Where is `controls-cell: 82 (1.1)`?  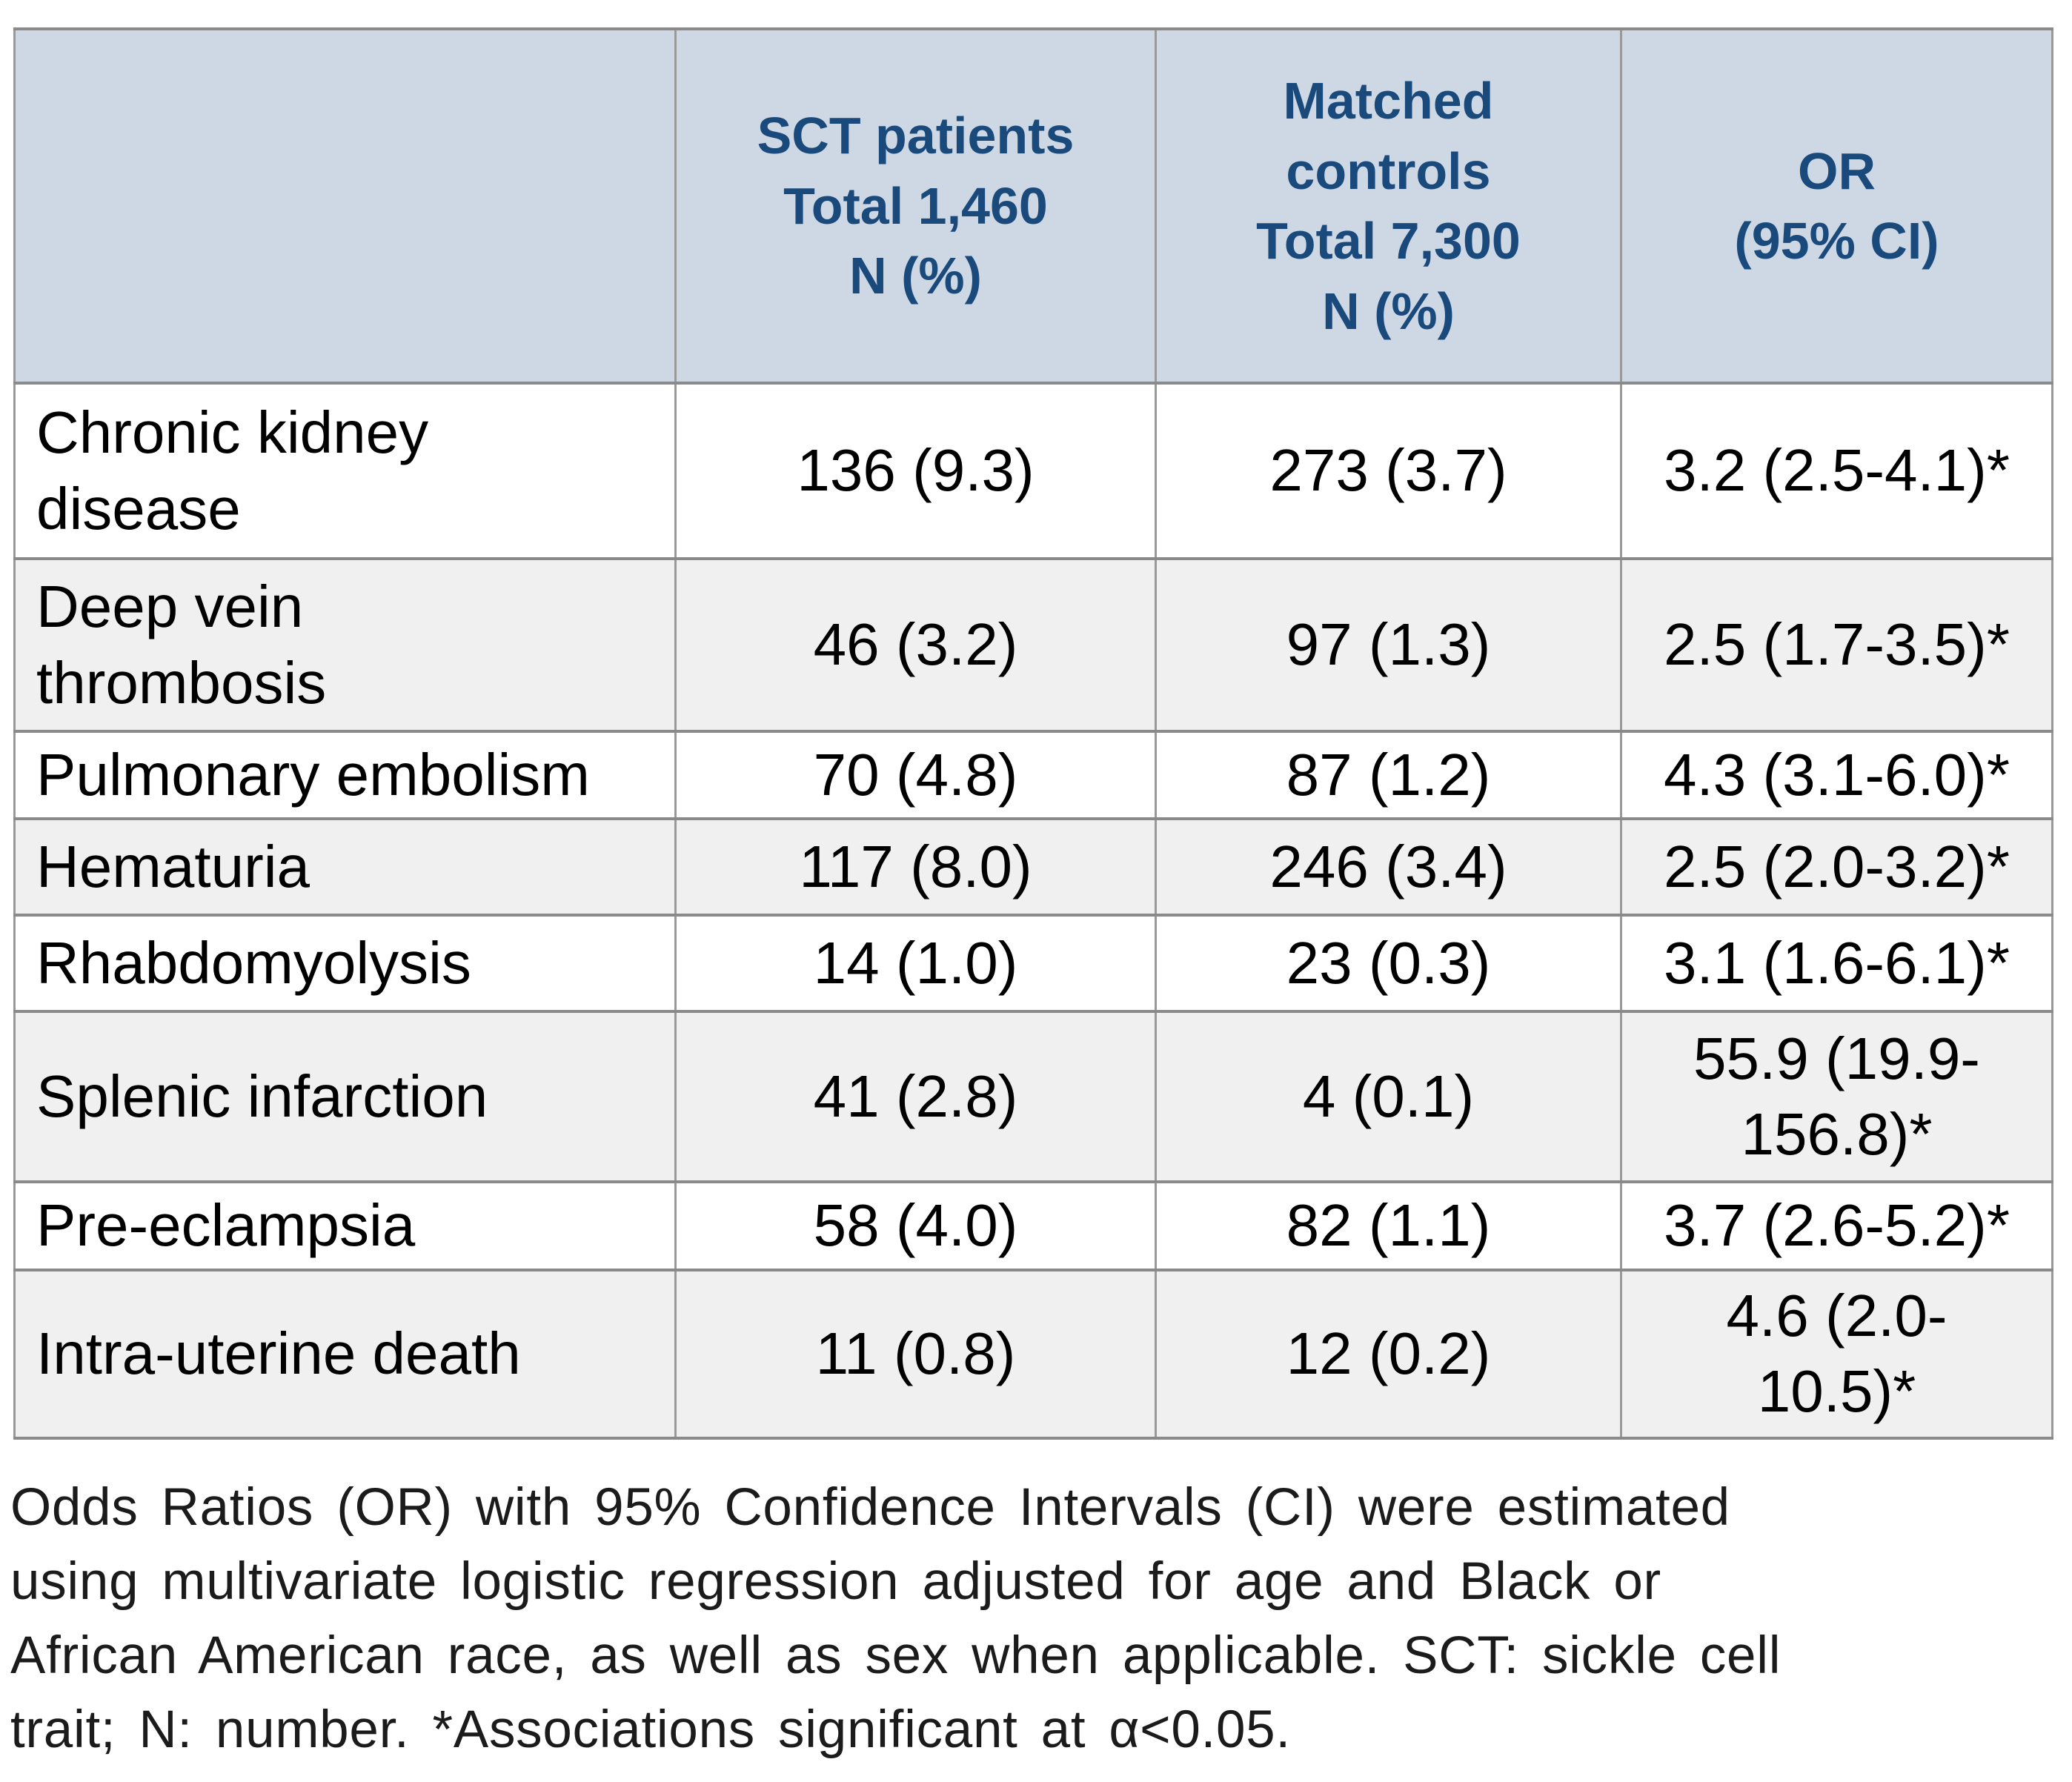 controls-cell: 82 (1.1) is located at coordinates (1388, 1226).